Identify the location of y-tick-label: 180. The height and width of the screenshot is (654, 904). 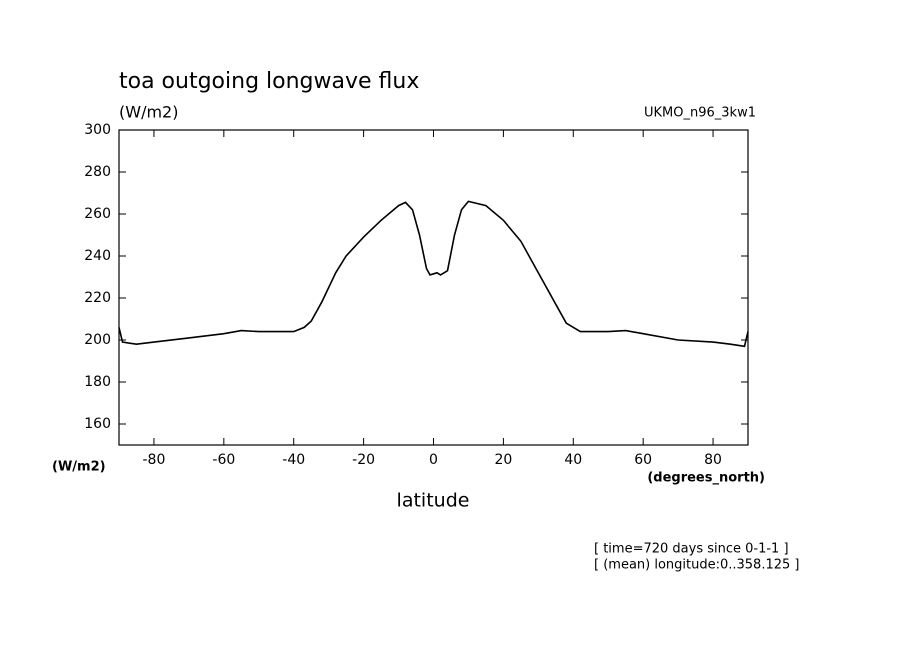
(97, 382).